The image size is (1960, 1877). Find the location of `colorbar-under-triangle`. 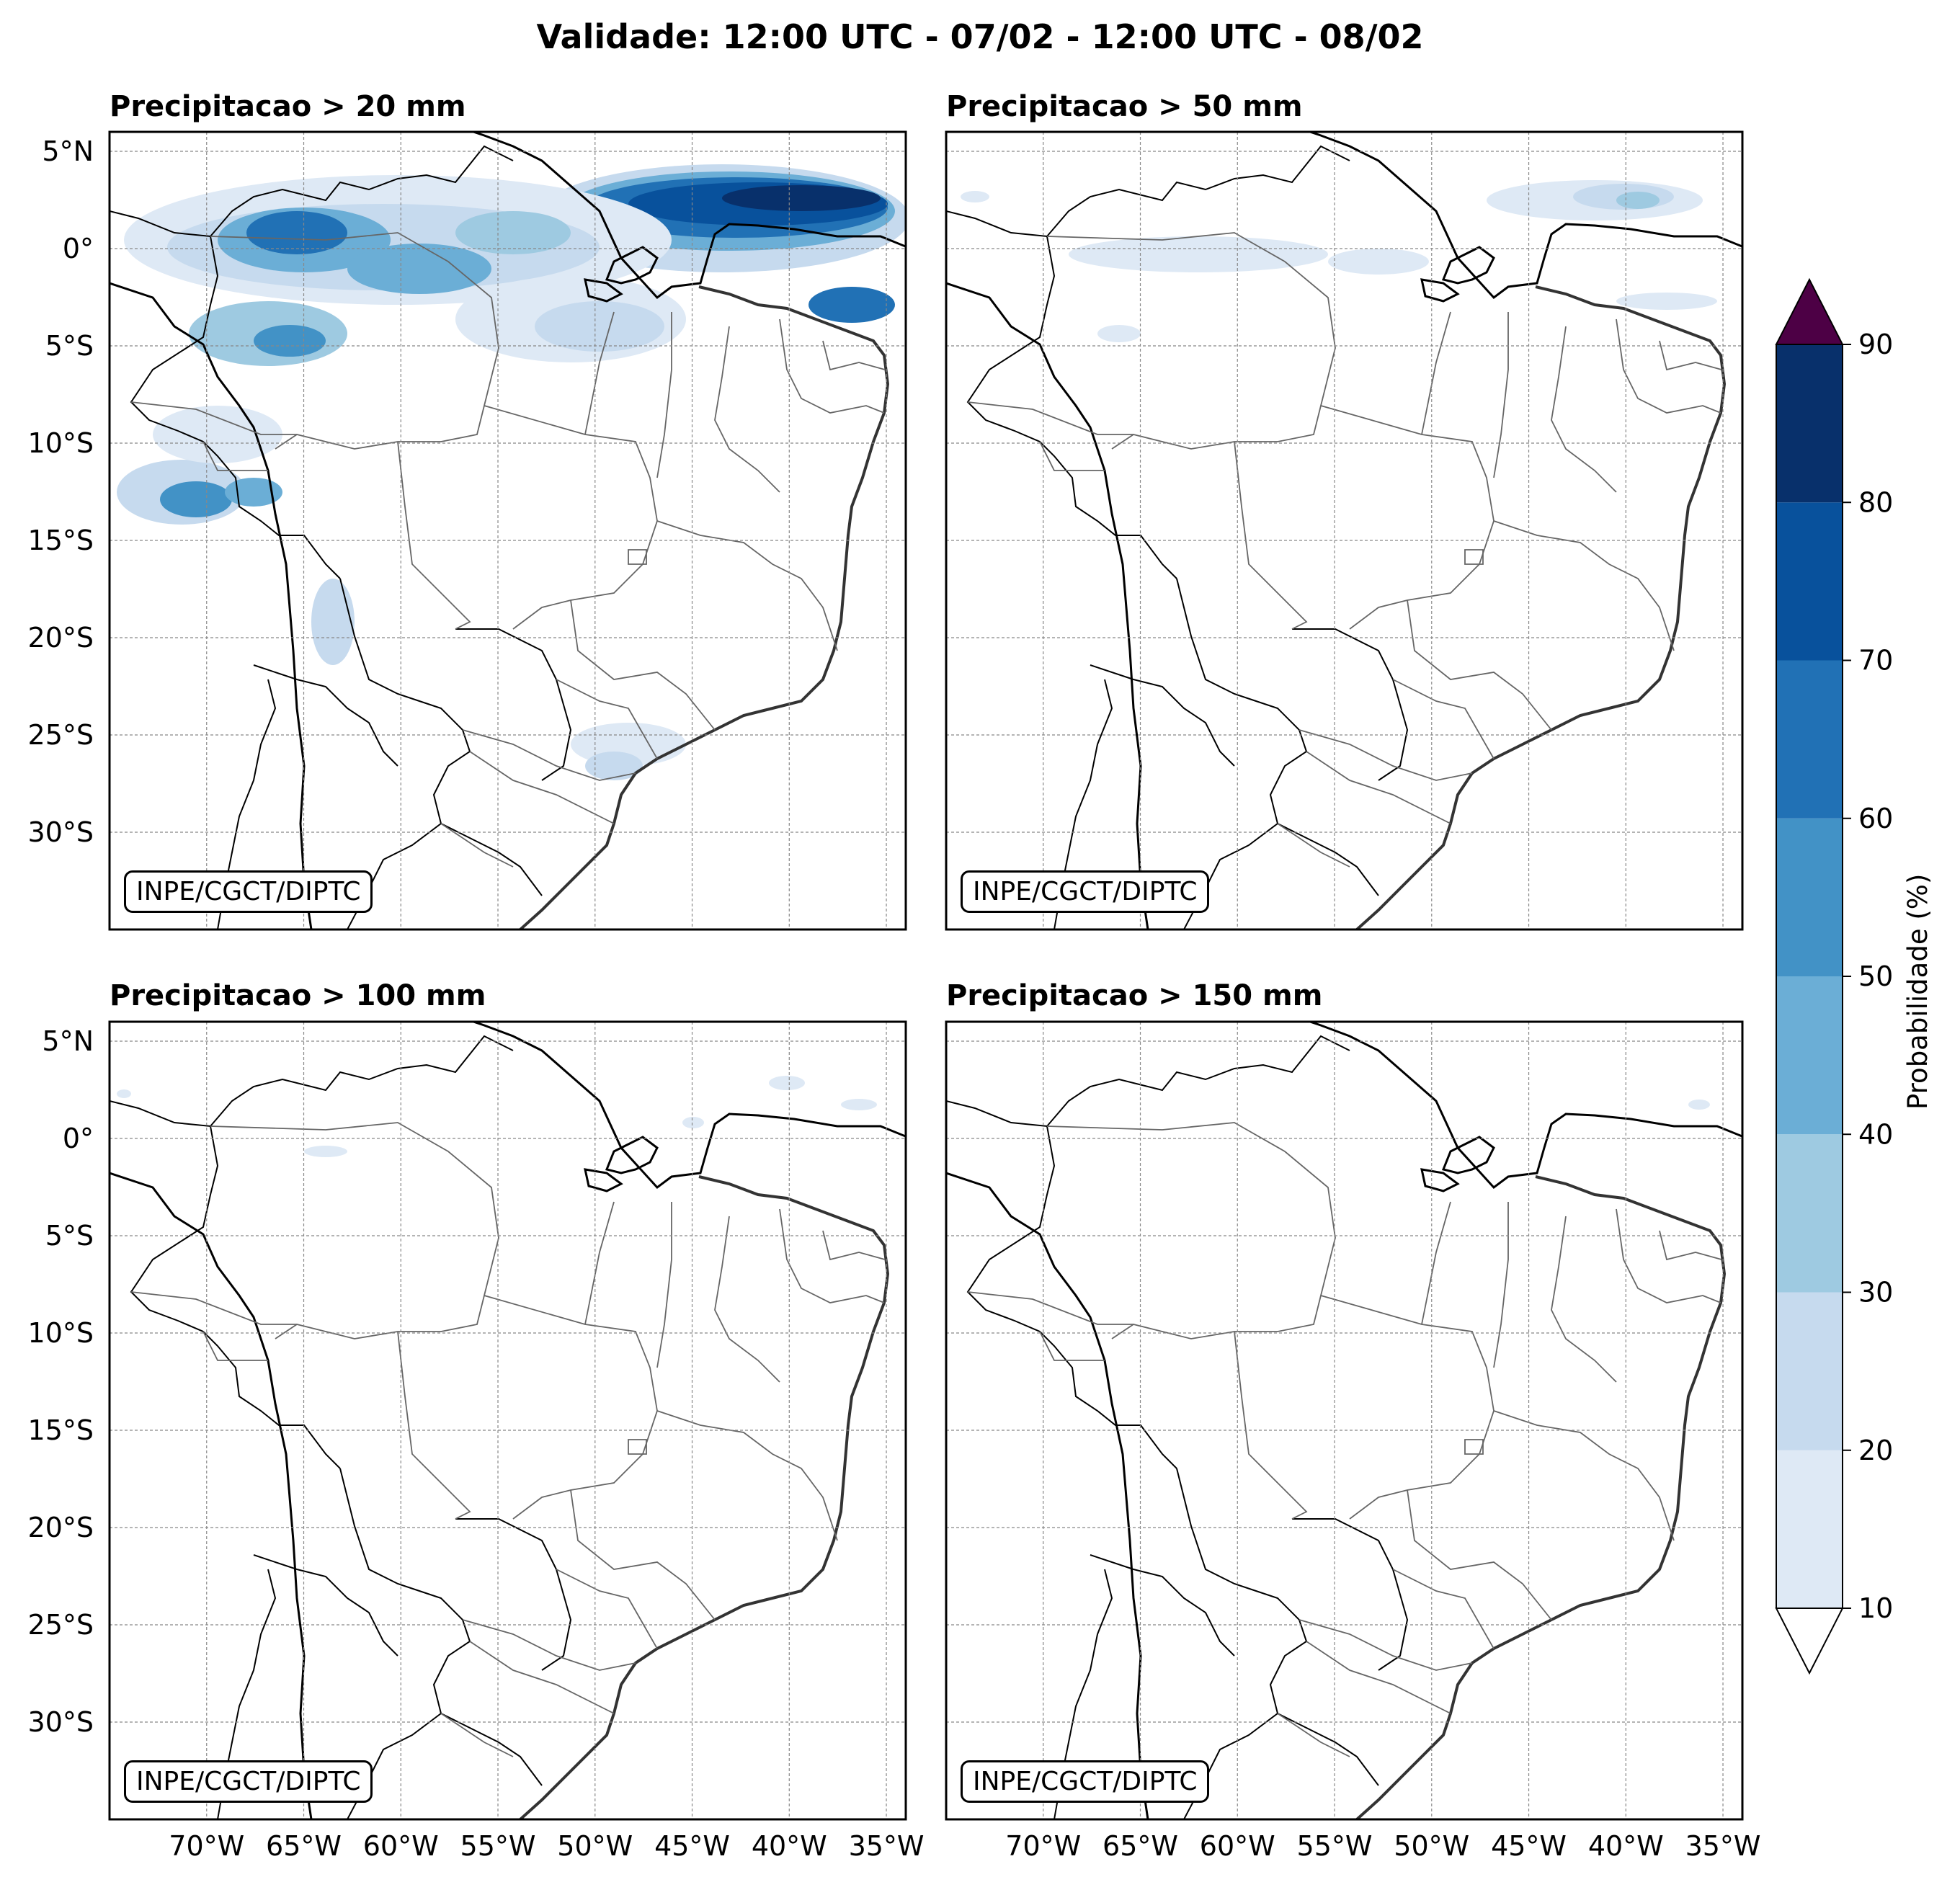

colorbar-under-triangle is located at coordinates (1810, 1642).